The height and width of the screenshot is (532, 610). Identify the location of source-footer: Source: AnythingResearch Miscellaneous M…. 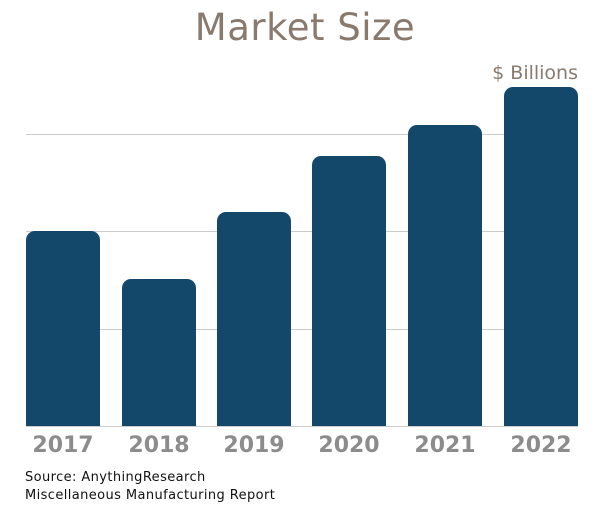
(150, 487).